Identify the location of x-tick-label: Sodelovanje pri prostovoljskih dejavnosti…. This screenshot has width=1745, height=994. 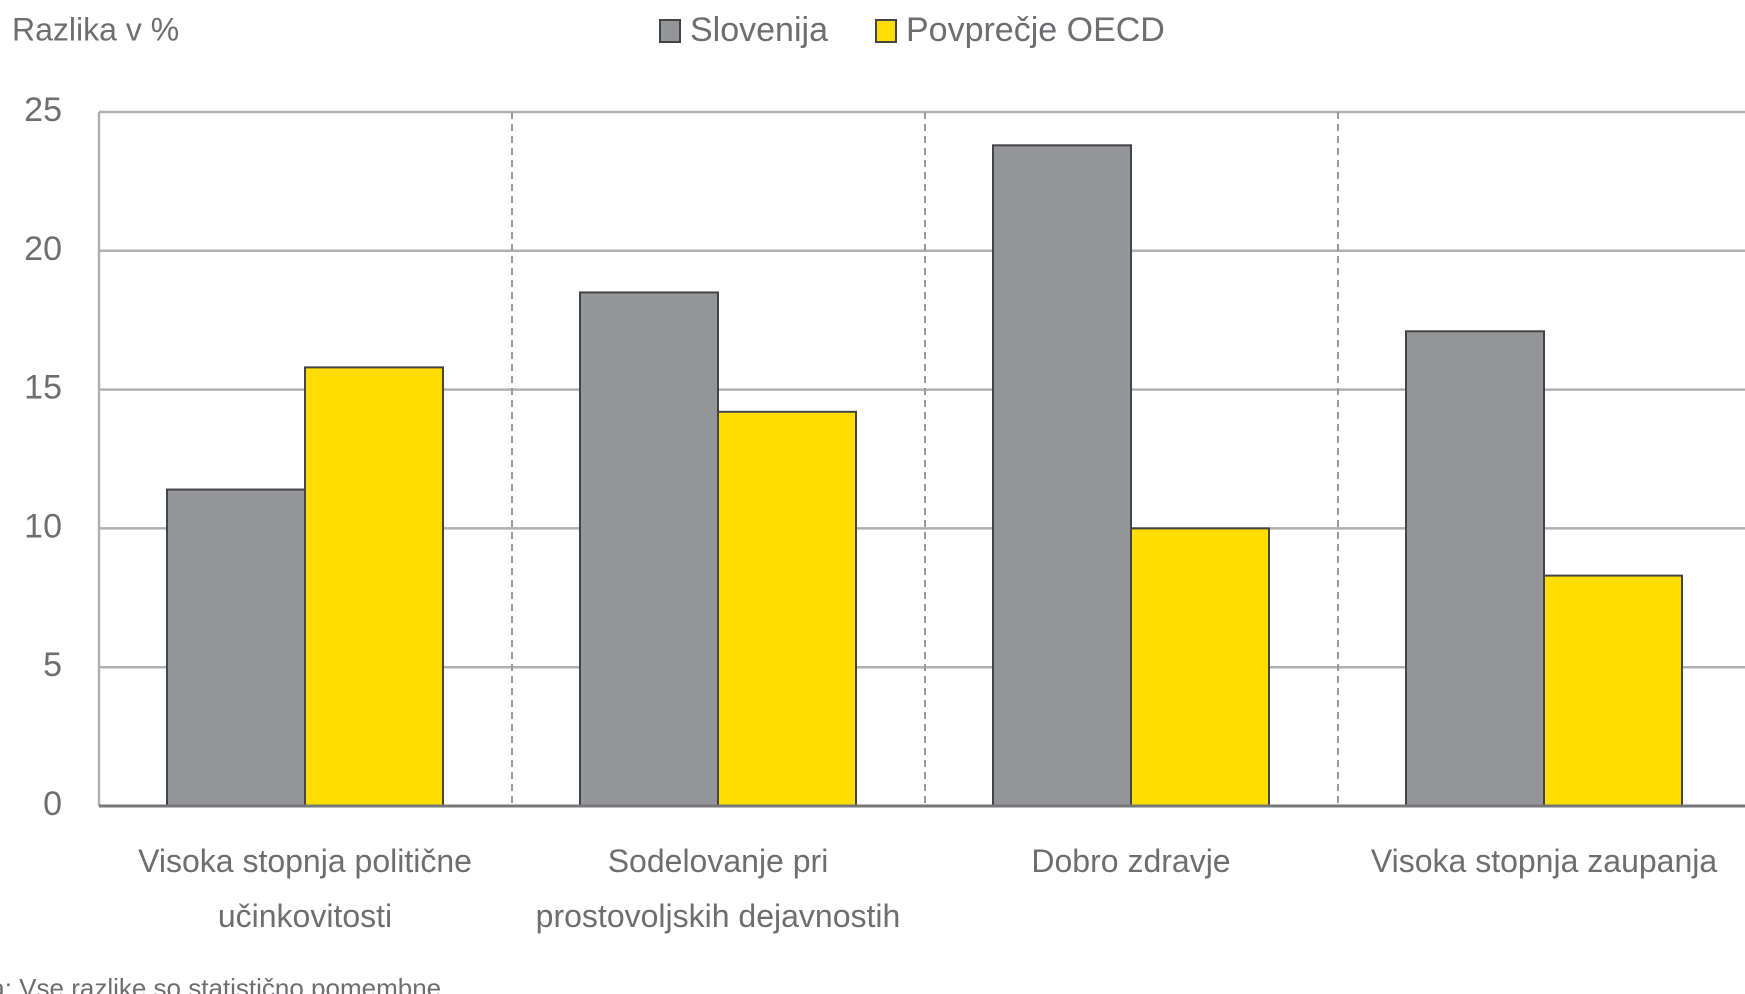
(718, 888).